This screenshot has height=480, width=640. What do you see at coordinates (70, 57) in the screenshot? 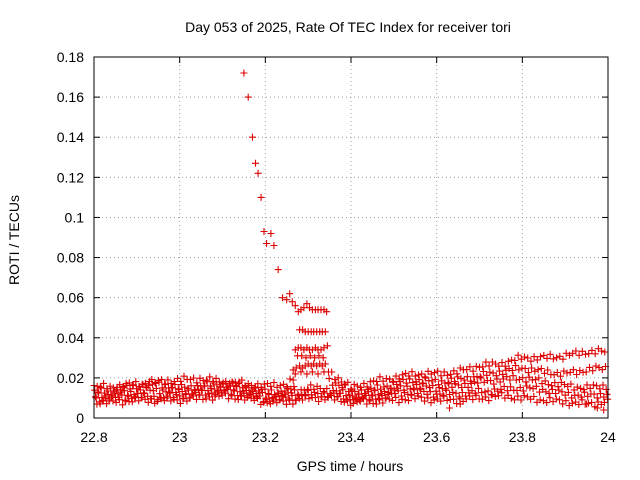
I see `y-tick-label: 0.18` at bounding box center [70, 57].